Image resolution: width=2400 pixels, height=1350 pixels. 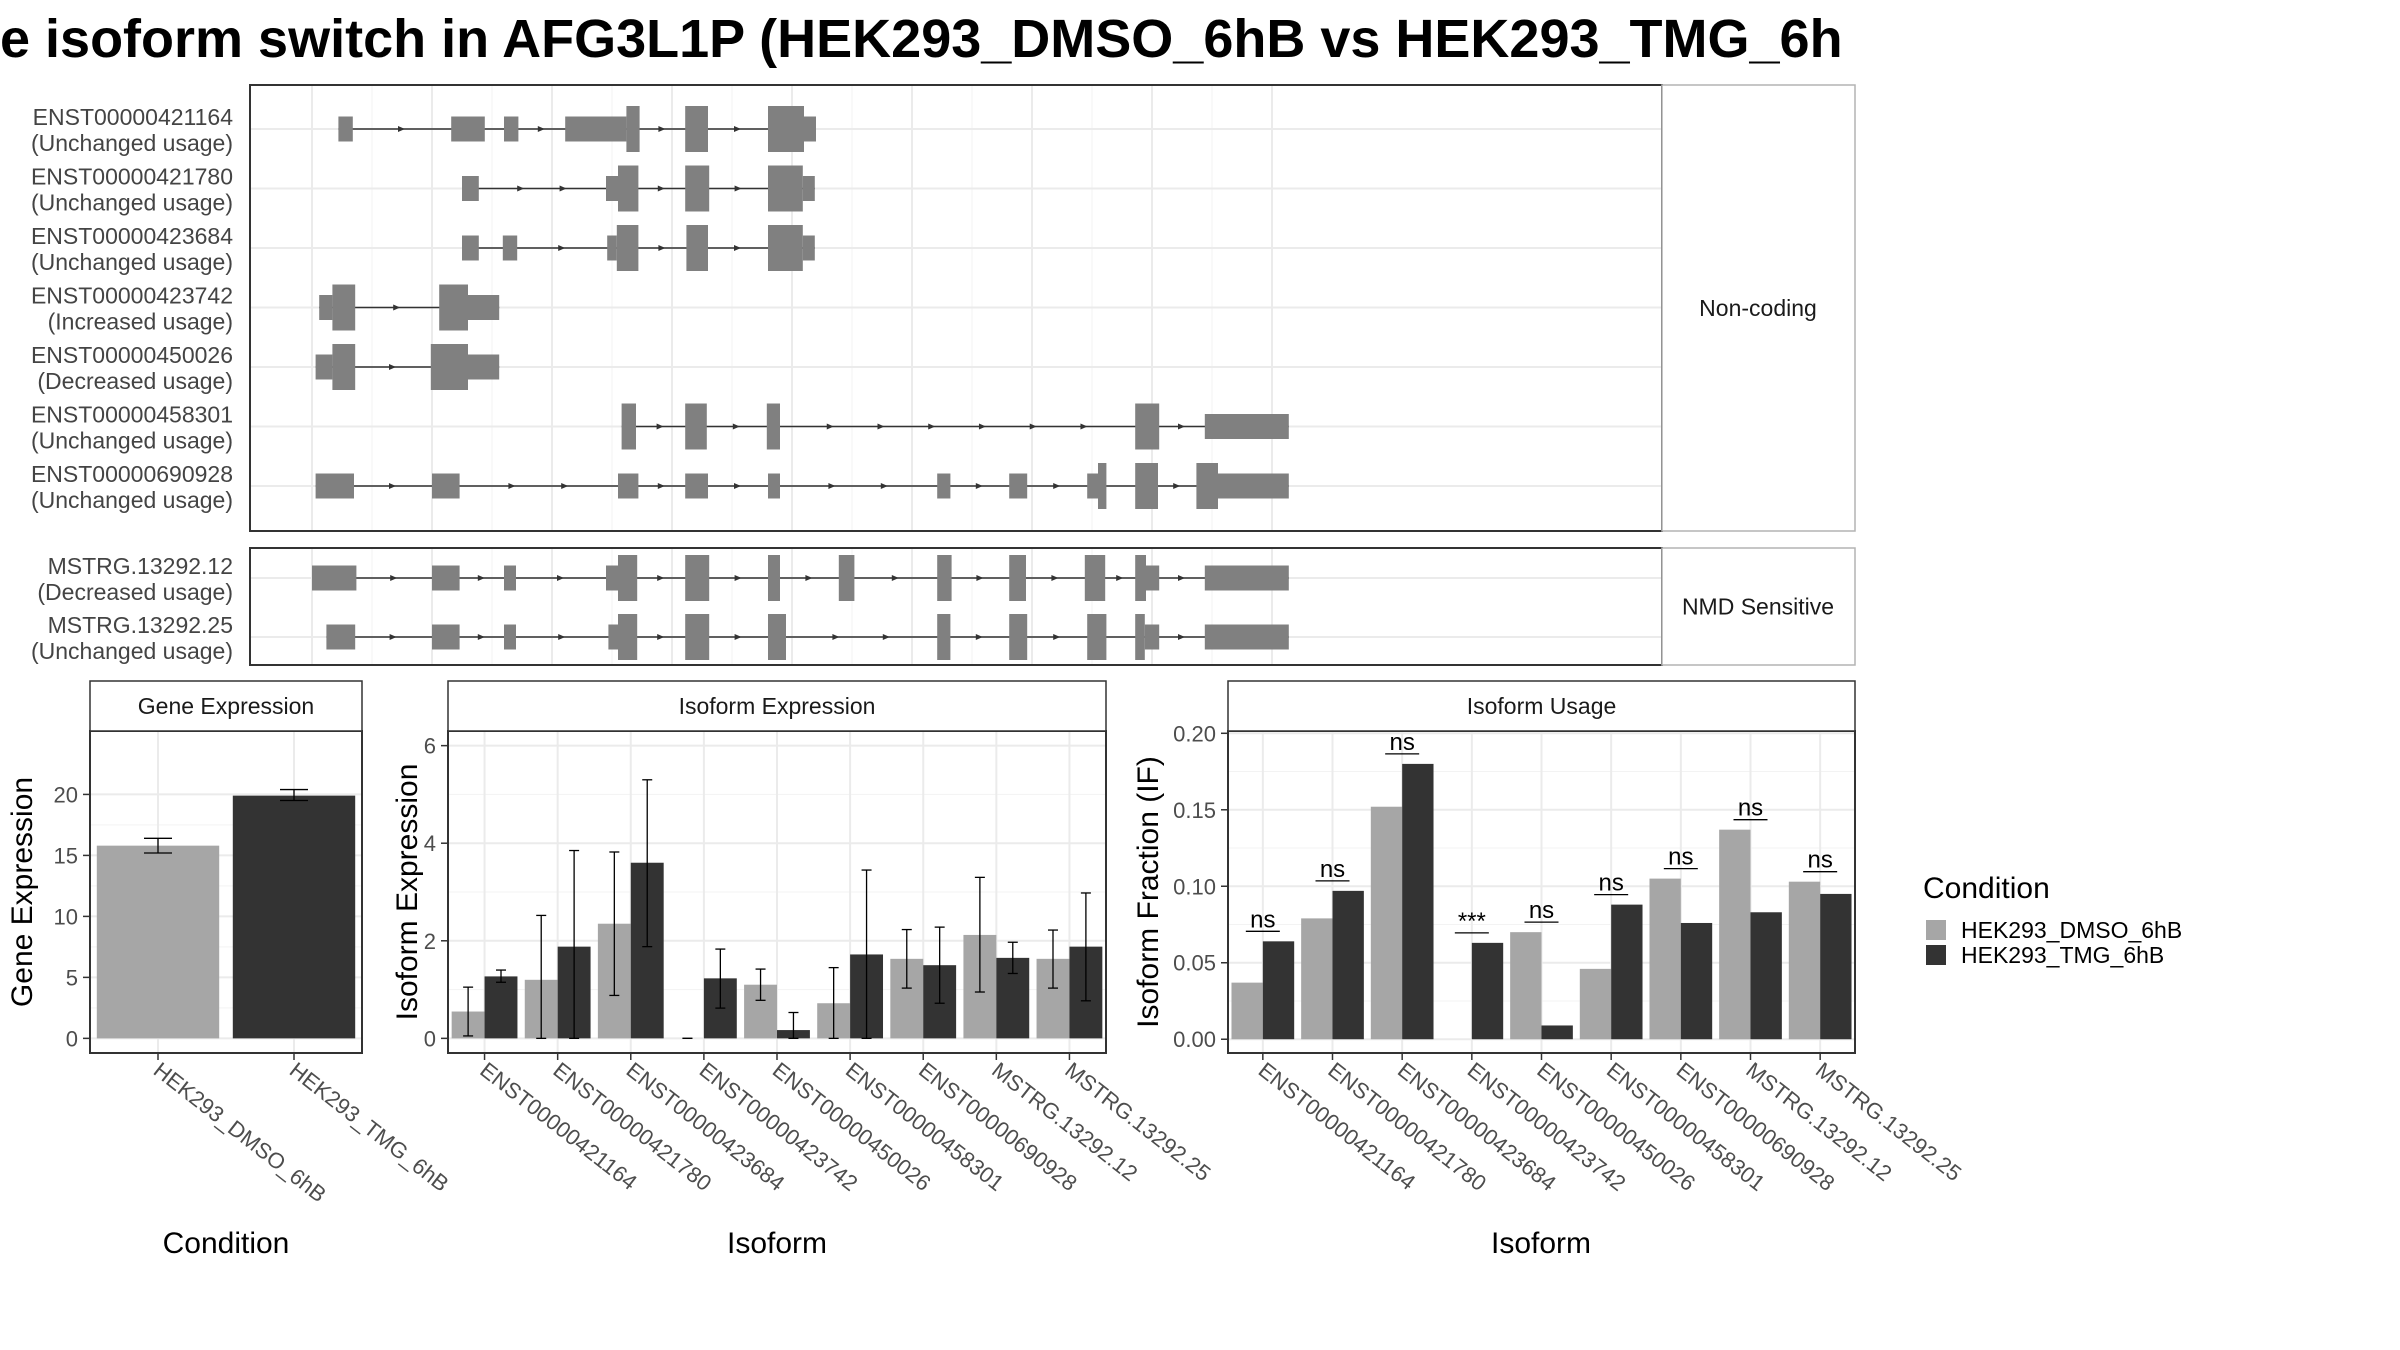 I want to click on significance-label: ***, so click(x=1472, y=921).